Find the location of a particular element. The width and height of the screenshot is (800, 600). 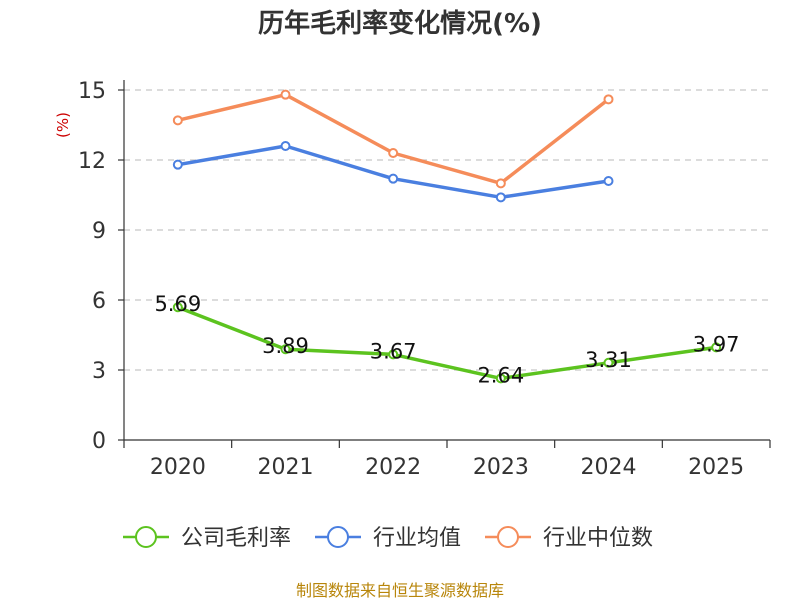

legend-item-0: 公司毛利率 is located at coordinates (207, 538).